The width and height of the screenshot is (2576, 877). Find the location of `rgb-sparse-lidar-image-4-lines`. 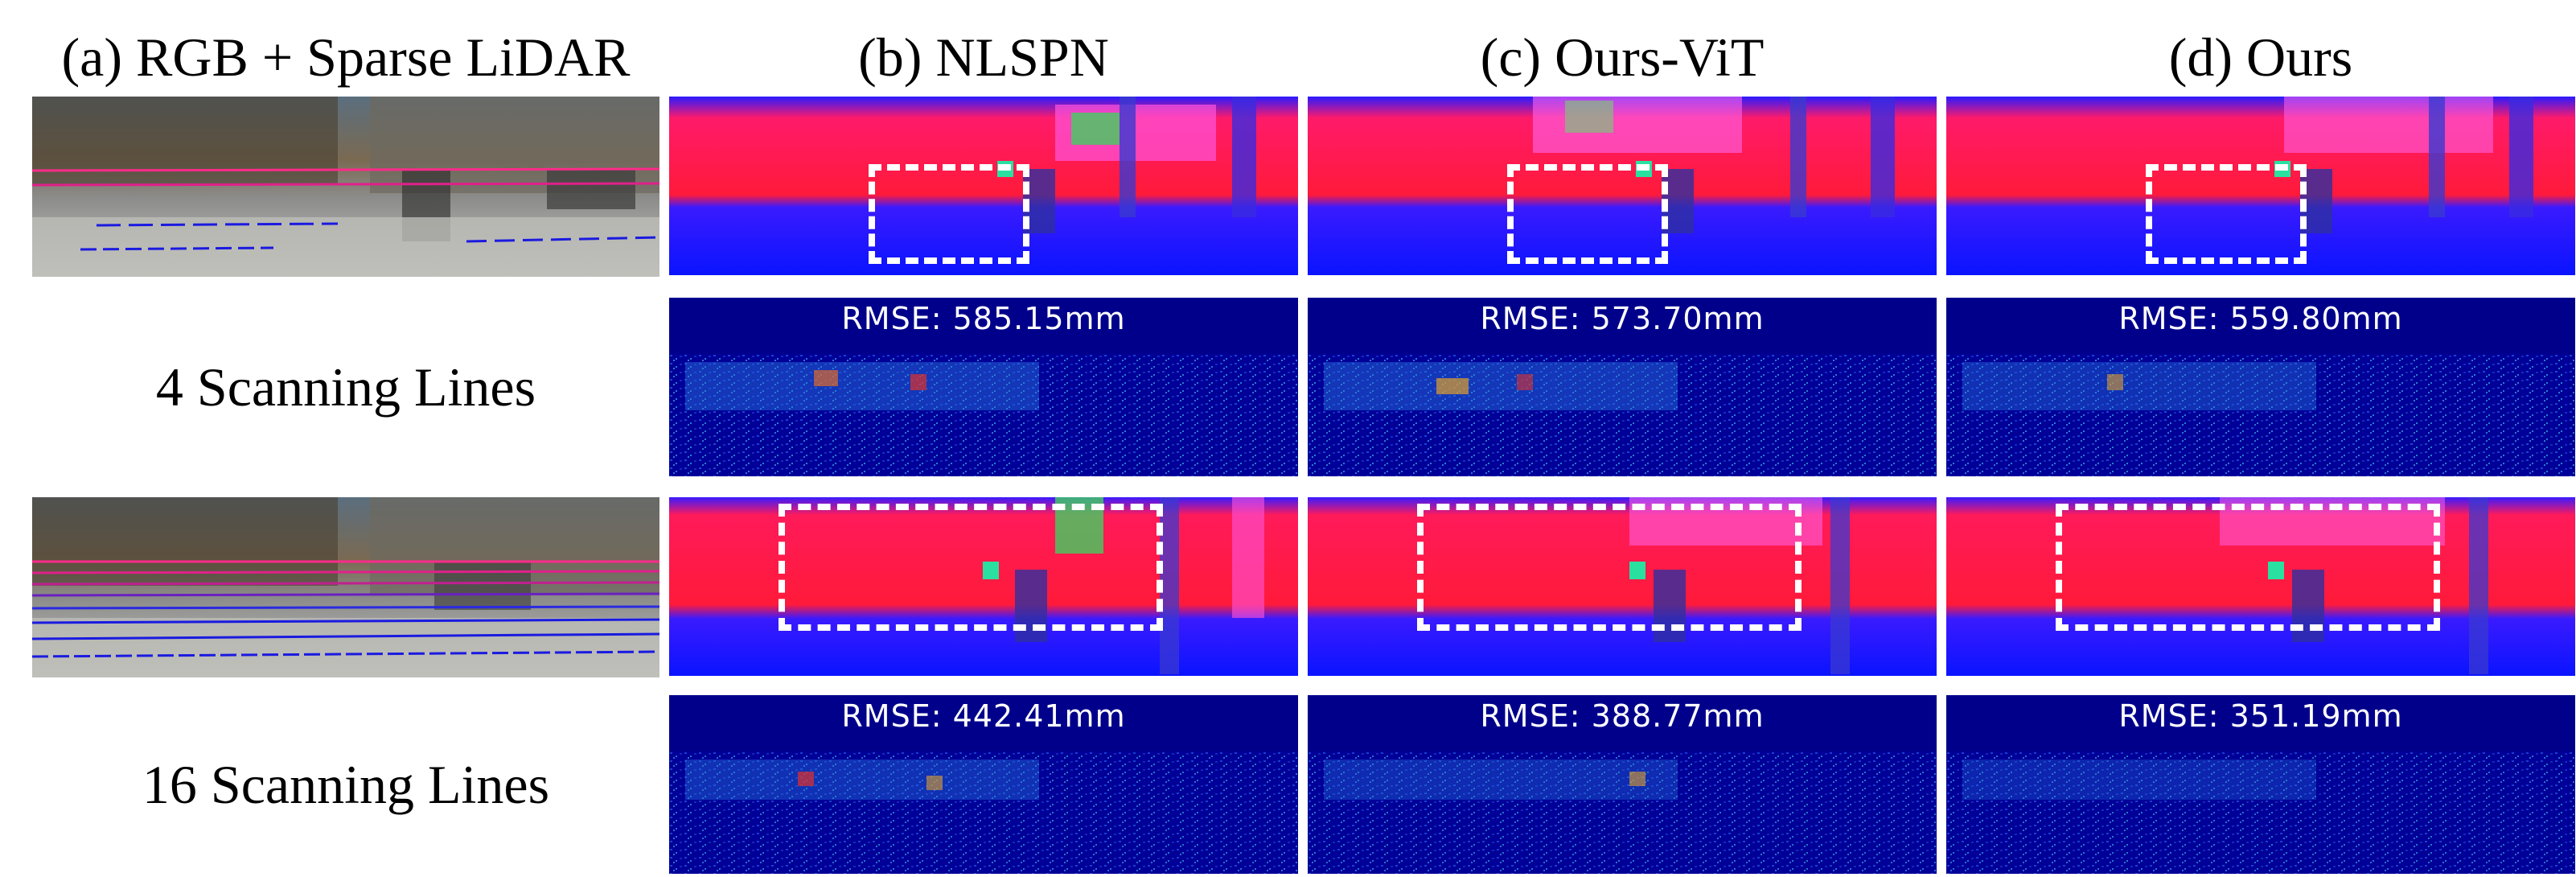

rgb-sparse-lidar-image-4-lines is located at coordinates (345, 187).